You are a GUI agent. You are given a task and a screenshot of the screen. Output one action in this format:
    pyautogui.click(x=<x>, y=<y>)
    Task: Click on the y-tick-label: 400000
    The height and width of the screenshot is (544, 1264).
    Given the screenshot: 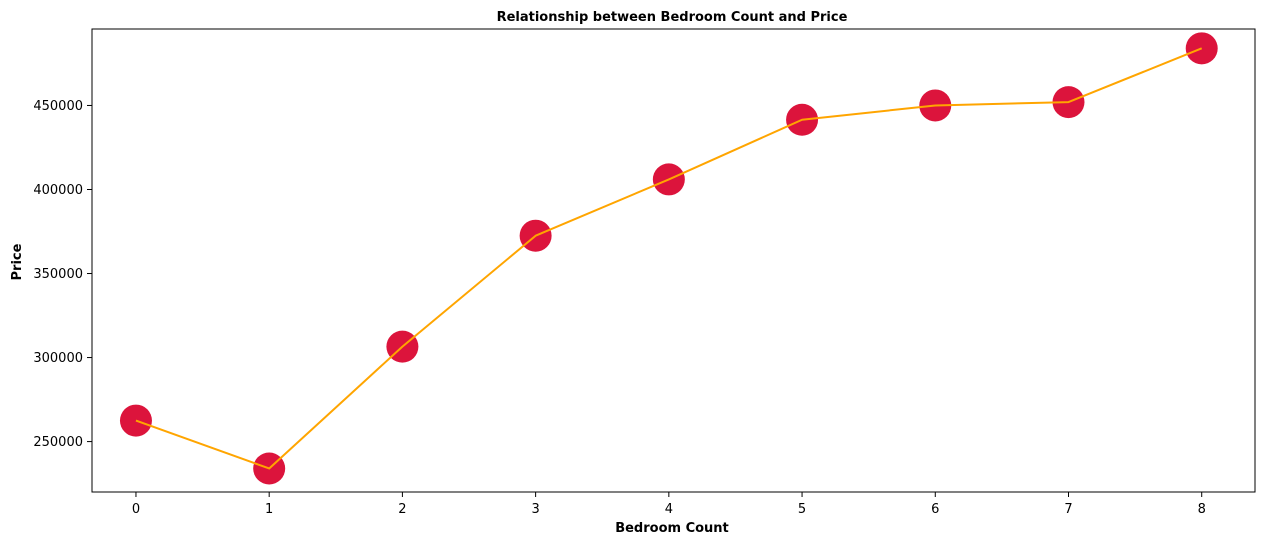 What is the action you would take?
    pyautogui.click(x=58, y=190)
    